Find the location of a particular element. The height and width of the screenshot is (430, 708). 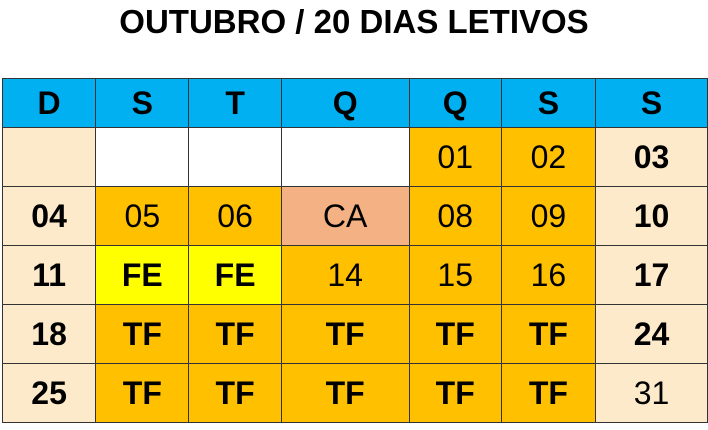

day-cell: 15 is located at coordinates (455, 275).